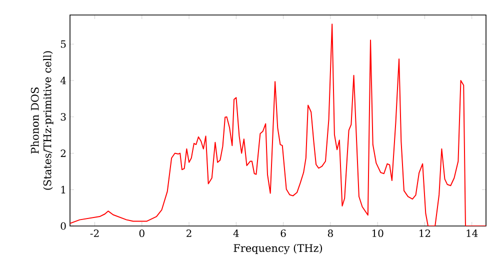  I want to click on x-axis-title: Frequency (THz), so click(278, 249).